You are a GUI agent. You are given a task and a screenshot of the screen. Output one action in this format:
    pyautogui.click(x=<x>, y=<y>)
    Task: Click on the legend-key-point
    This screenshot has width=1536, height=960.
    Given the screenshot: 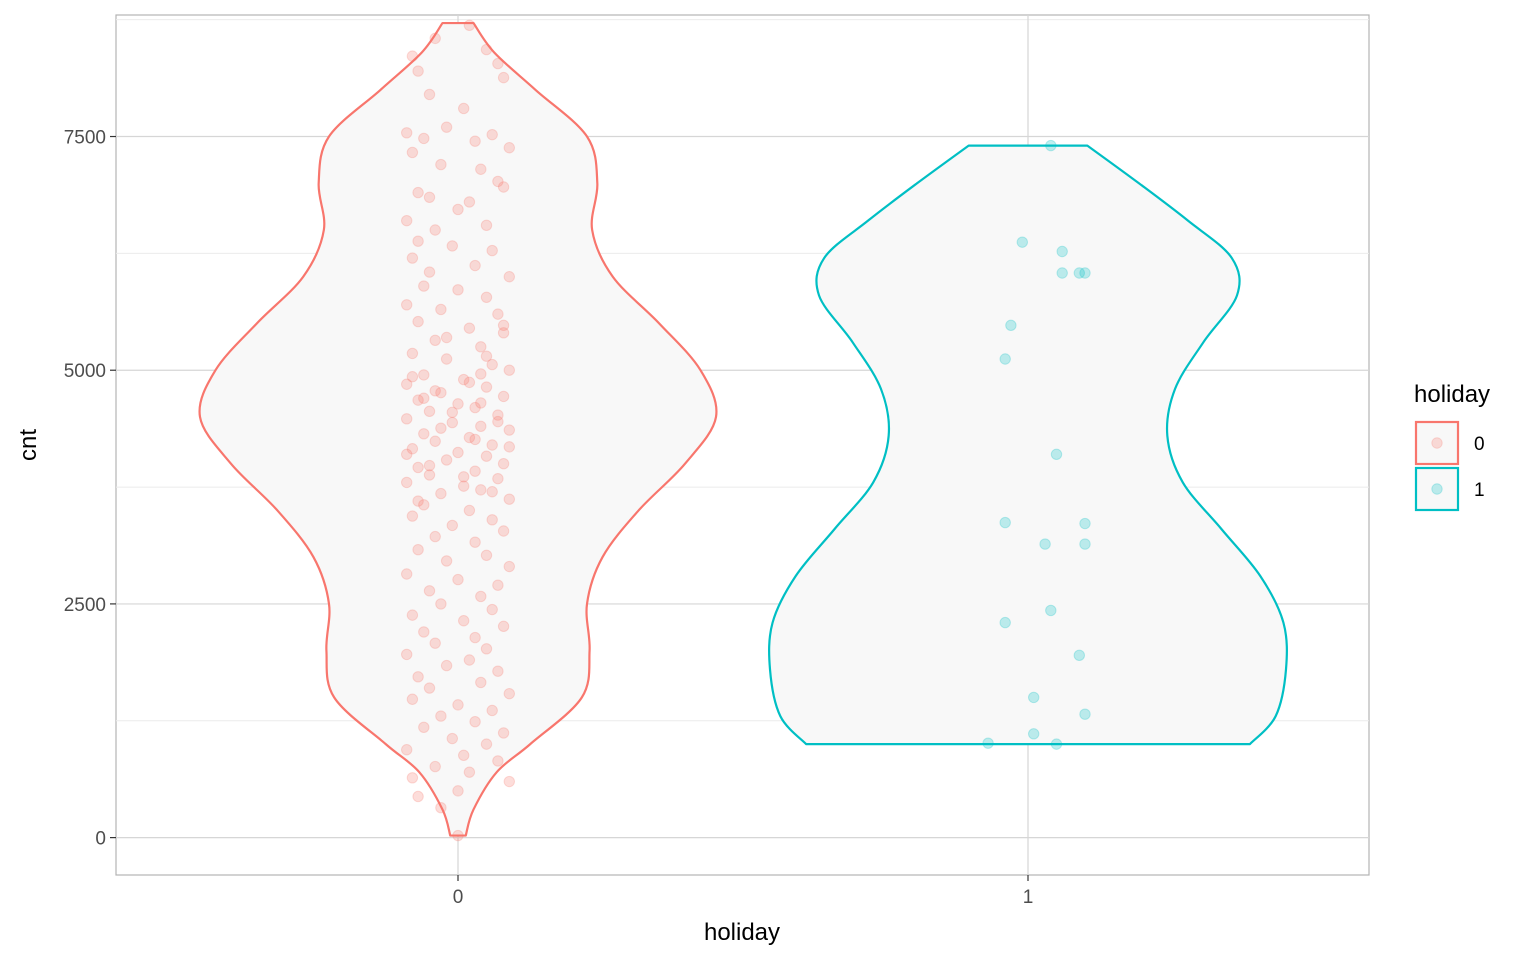 What is the action you would take?
    pyautogui.click(x=1437, y=443)
    